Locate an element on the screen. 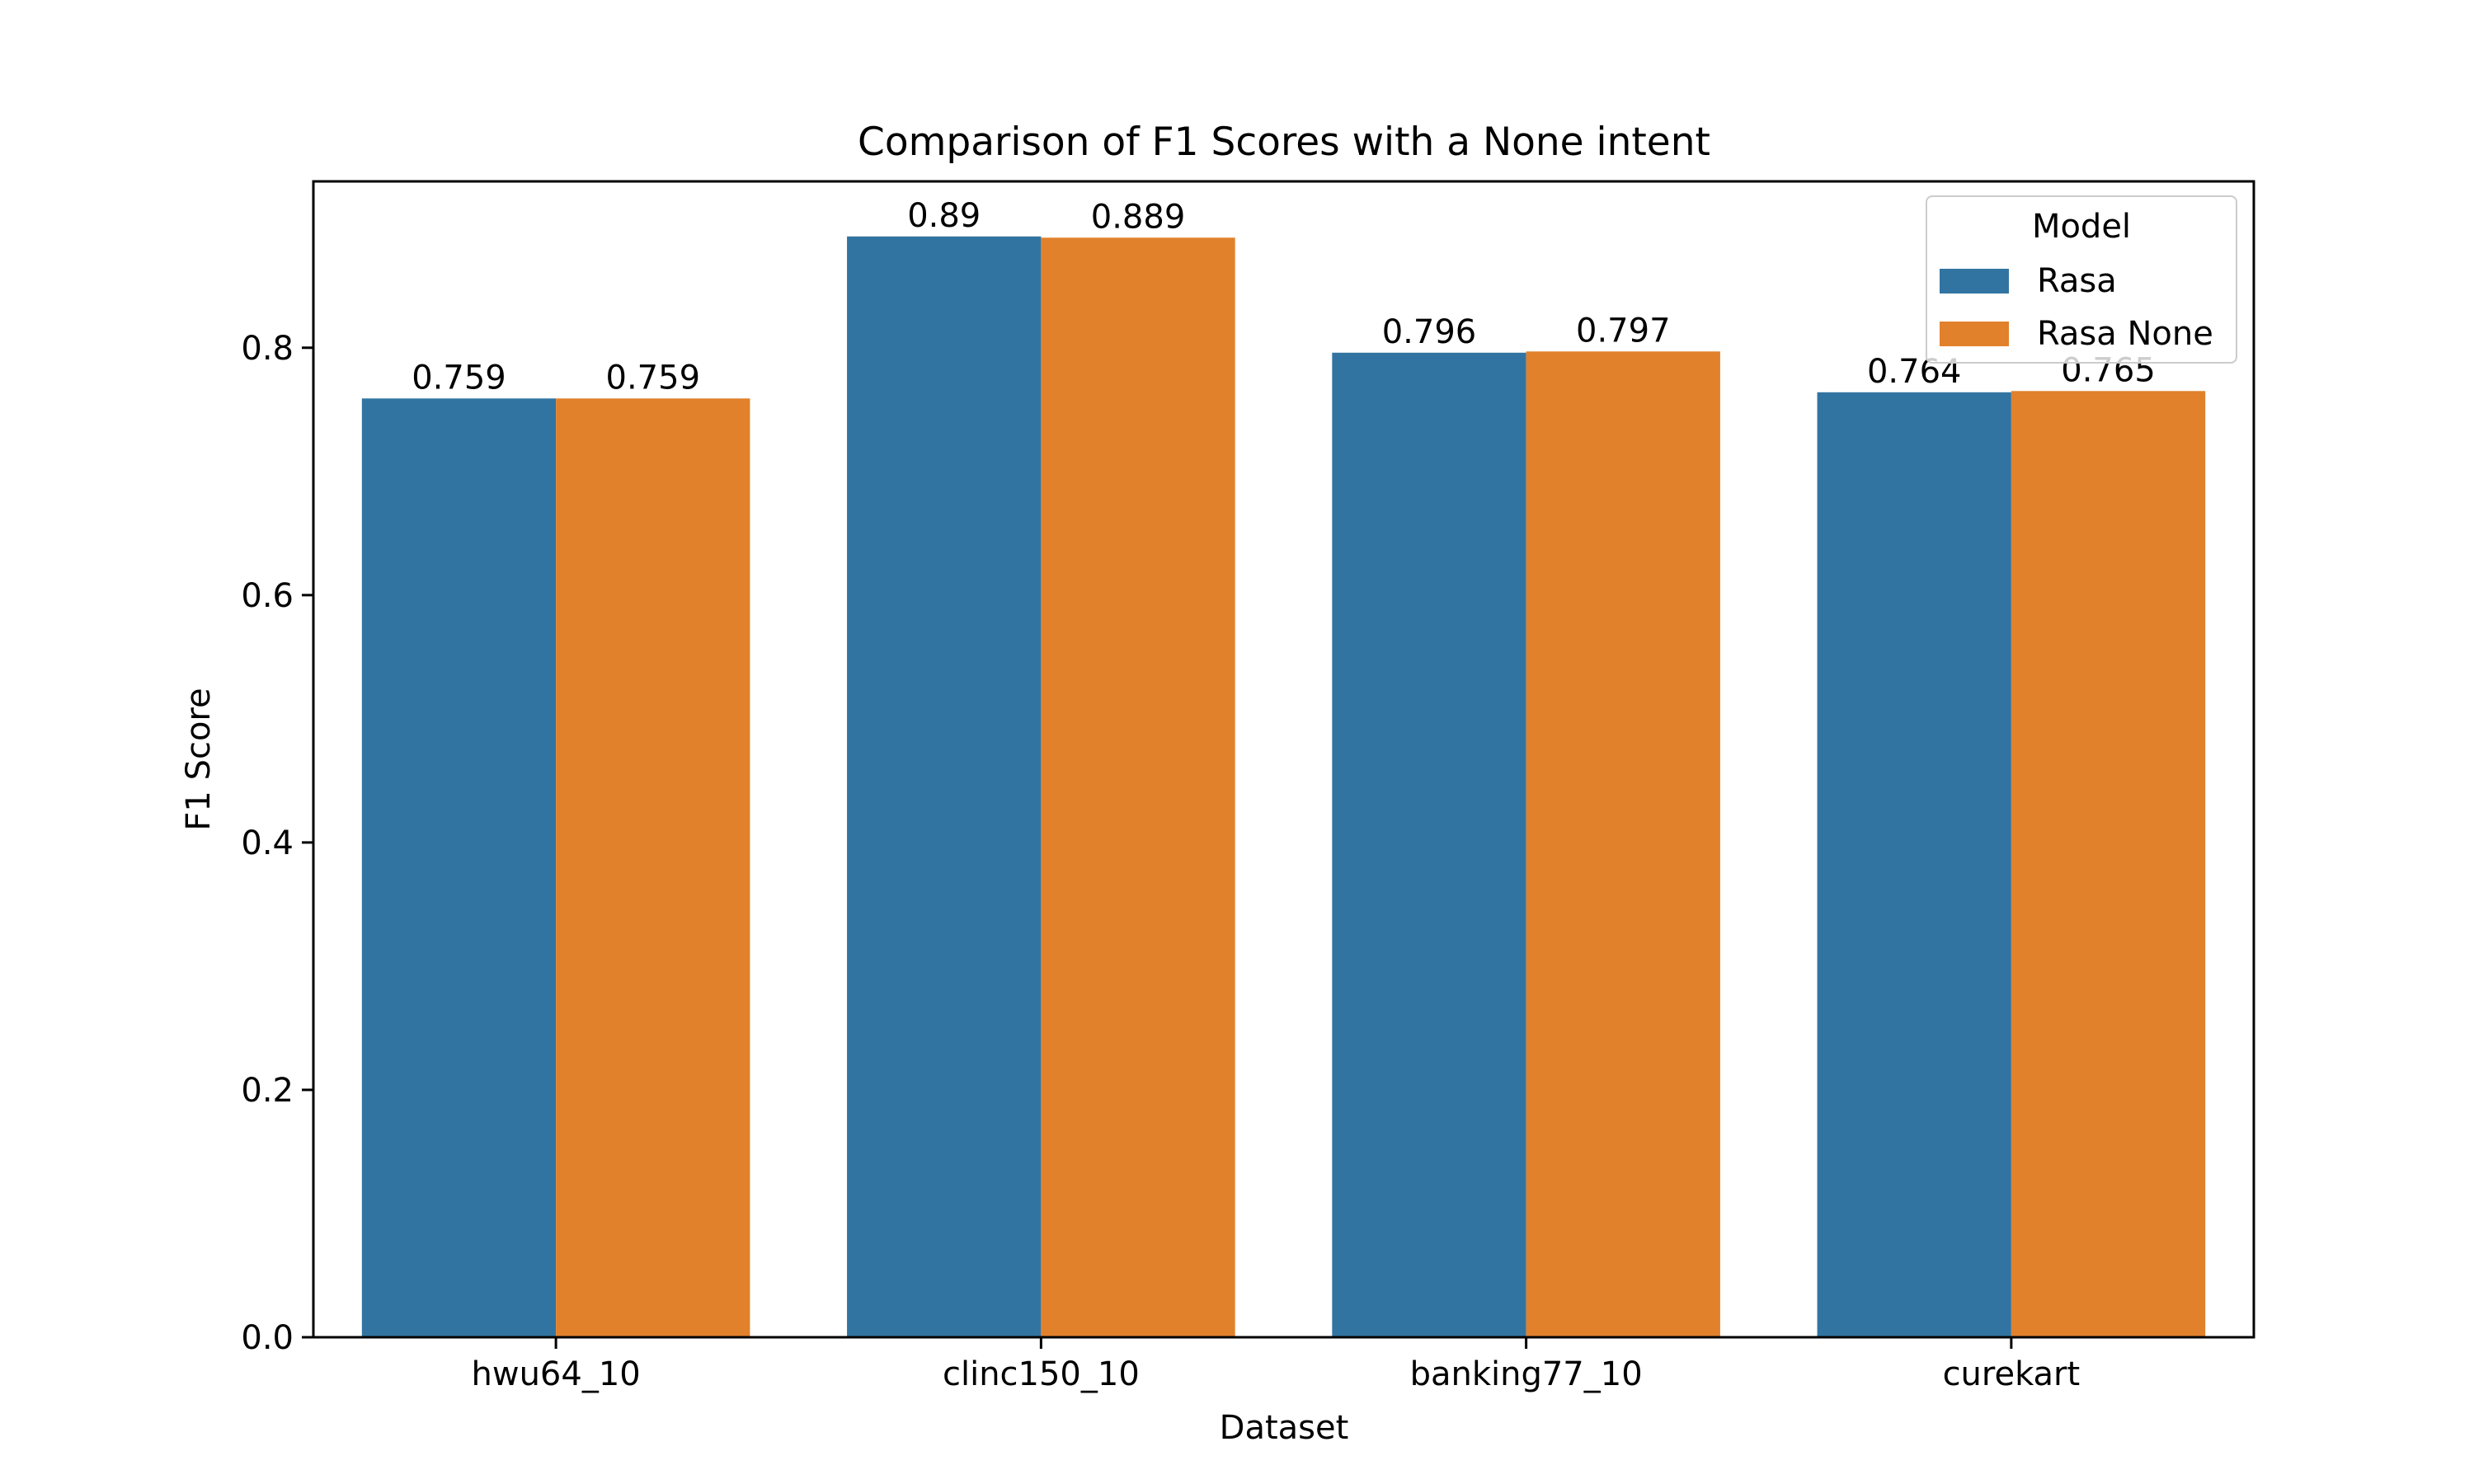 The width and height of the screenshot is (2474, 1484). x-tick-label: banking77_10 is located at coordinates (1526, 1374).